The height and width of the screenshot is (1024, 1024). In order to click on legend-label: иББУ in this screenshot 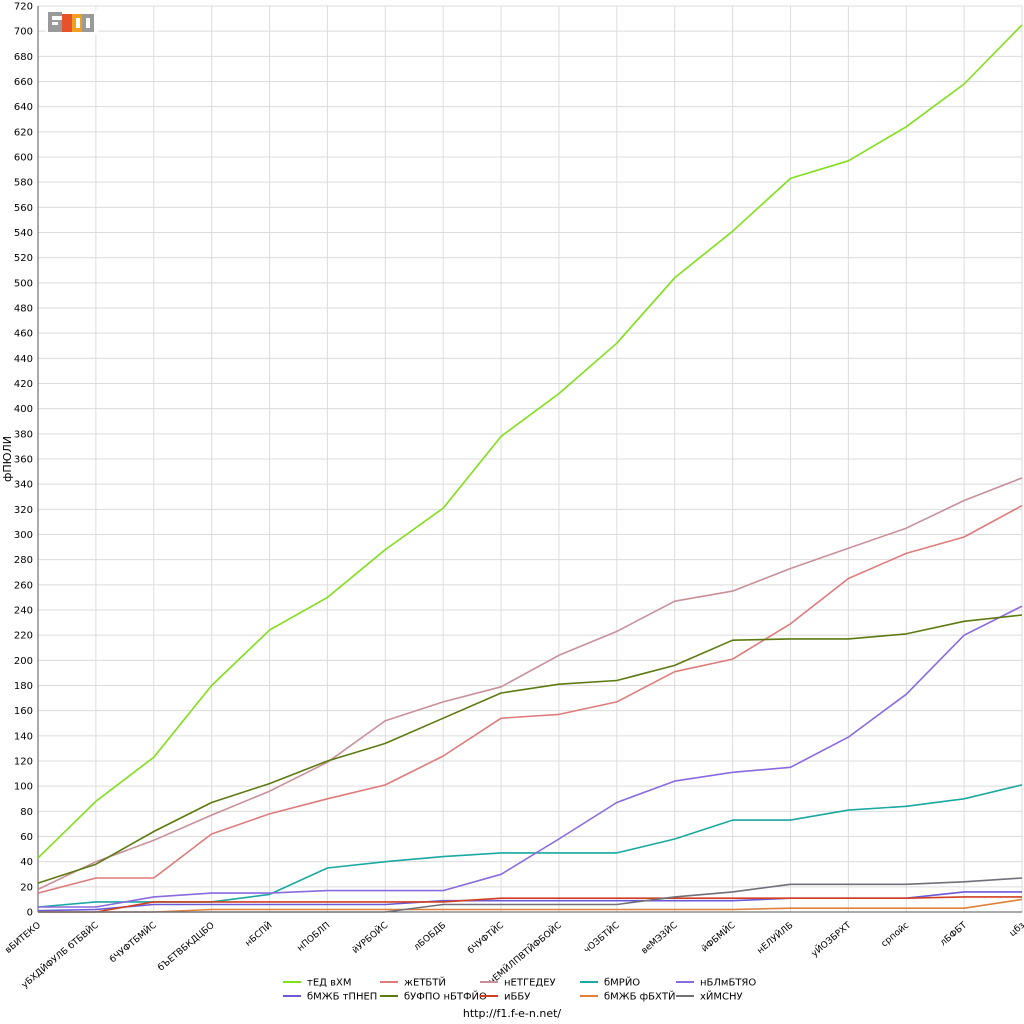, I will do `click(517, 997)`.